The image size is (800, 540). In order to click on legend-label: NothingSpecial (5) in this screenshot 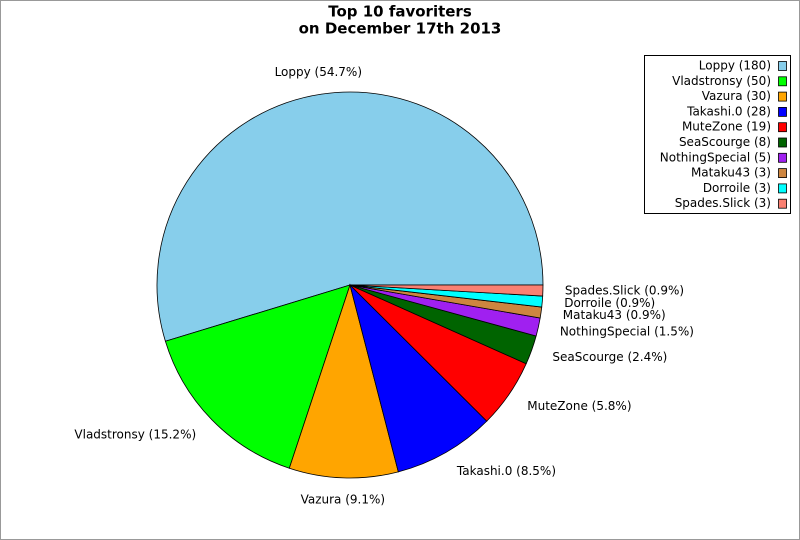, I will do `click(715, 157)`.